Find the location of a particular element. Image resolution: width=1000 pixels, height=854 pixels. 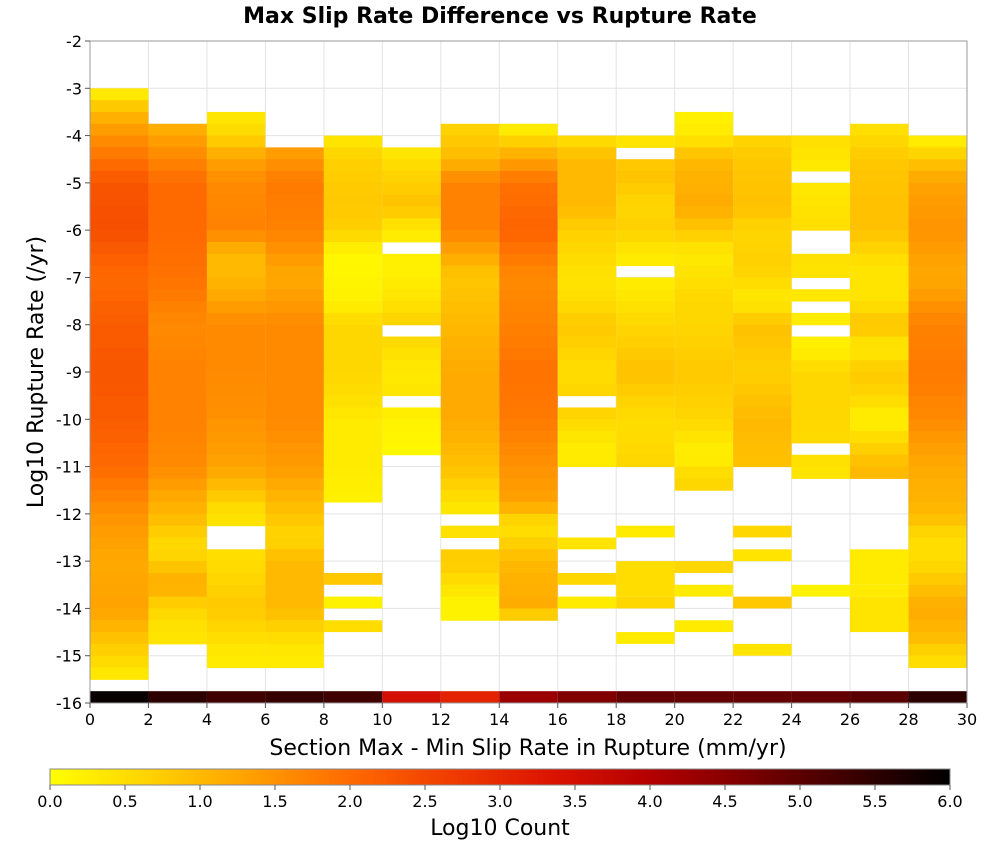

y-tick-label: -4 is located at coordinates (74, 136).